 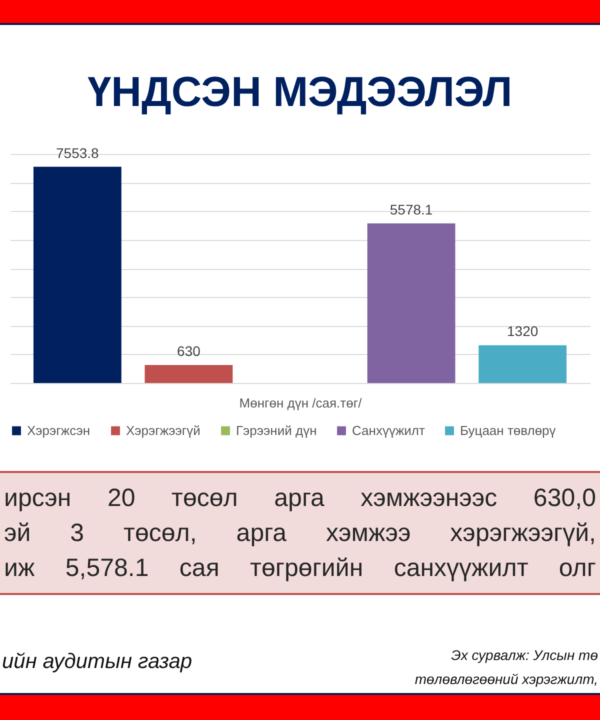 What do you see at coordinates (58, 430) in the screenshot?
I see `legend-label: Хэрэгжсэн` at bounding box center [58, 430].